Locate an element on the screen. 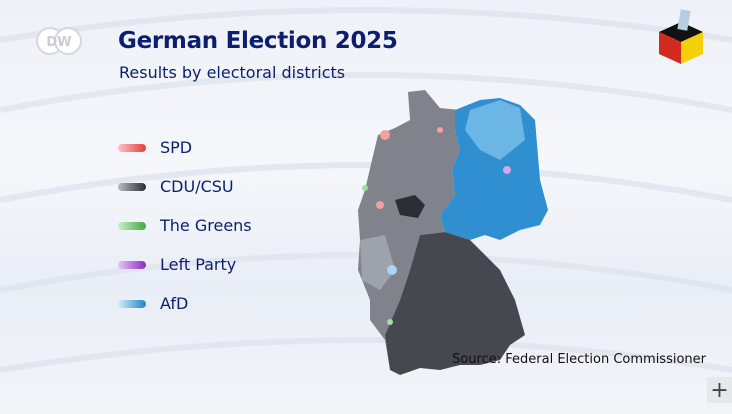 This screenshot has height=414, width=732. expand-button: + is located at coordinates (719, 390).